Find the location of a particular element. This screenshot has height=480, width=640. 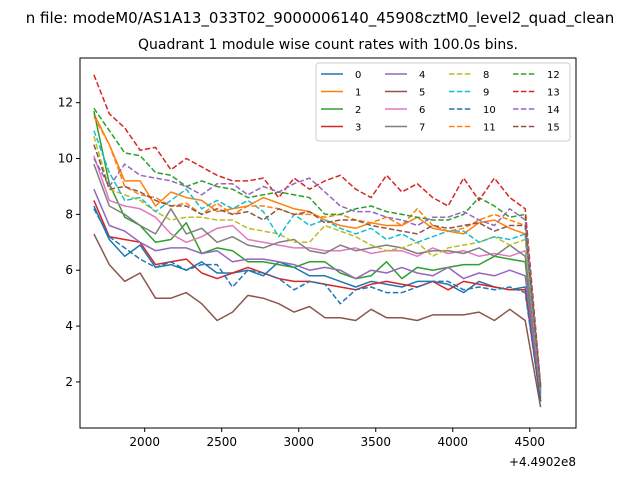

legend-label-11: 11 is located at coordinates (489, 128).